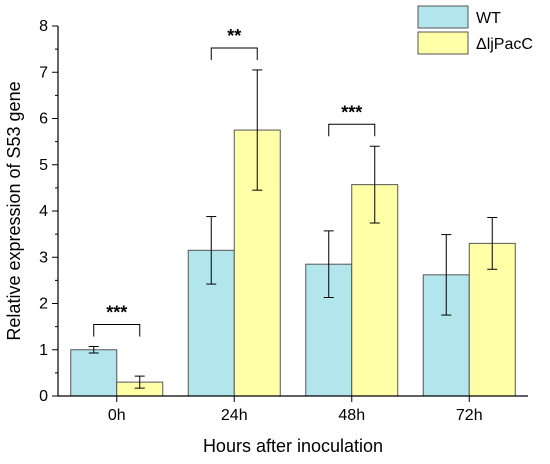 Image resolution: width=550 pixels, height=464 pixels. Describe the element at coordinates (488, 18) in the screenshot. I see `legend-label: WT` at that location.